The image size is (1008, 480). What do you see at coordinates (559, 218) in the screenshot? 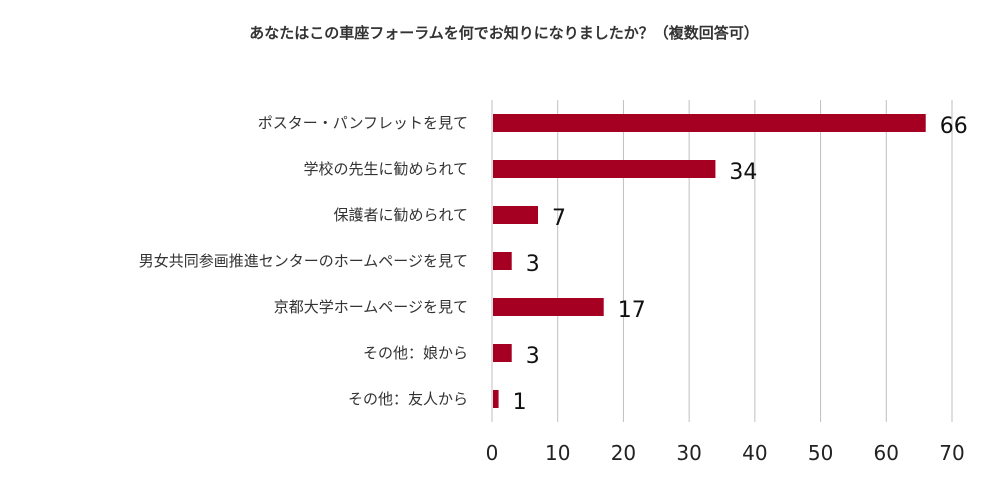
I see `value-label-2: 7` at bounding box center [559, 218].